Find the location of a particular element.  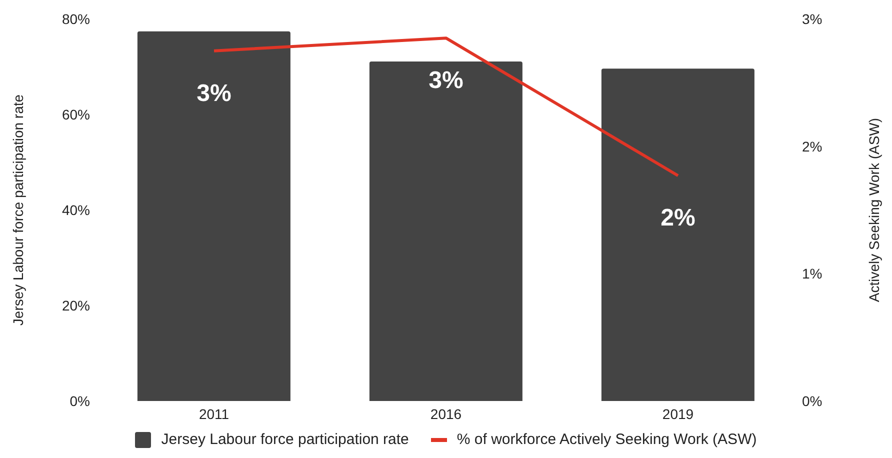

y2-tick-label: 2% is located at coordinates (812, 146).